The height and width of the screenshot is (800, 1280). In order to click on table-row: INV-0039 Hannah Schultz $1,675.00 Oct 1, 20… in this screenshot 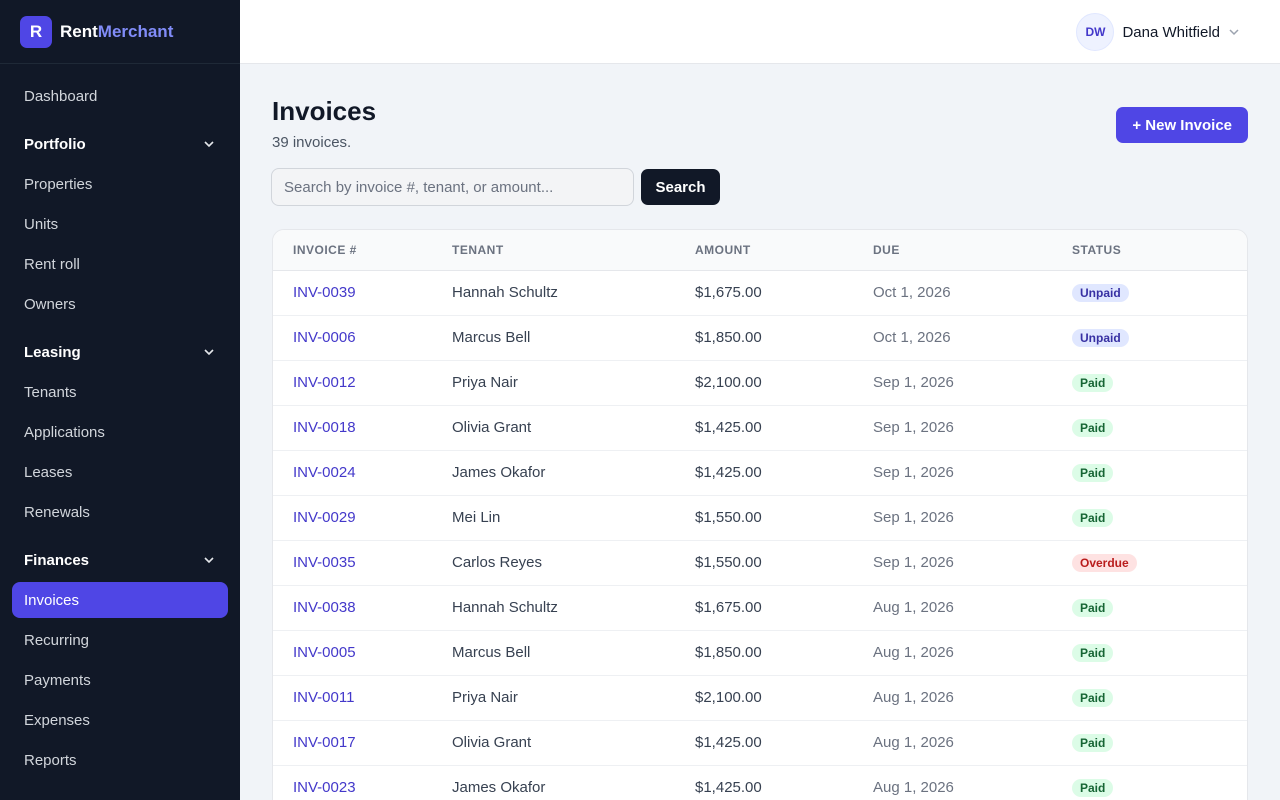, I will do `click(760, 292)`.